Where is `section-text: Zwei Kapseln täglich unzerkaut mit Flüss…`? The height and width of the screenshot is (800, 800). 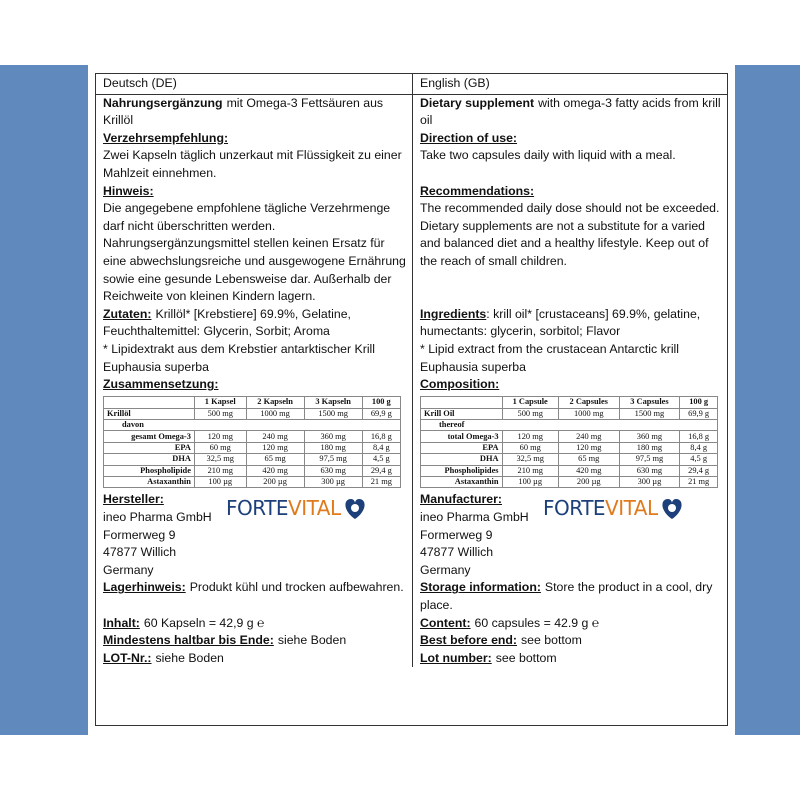
section-text: Zwei Kapseln täglich unzerkaut mit Flüss… is located at coordinates (252, 164).